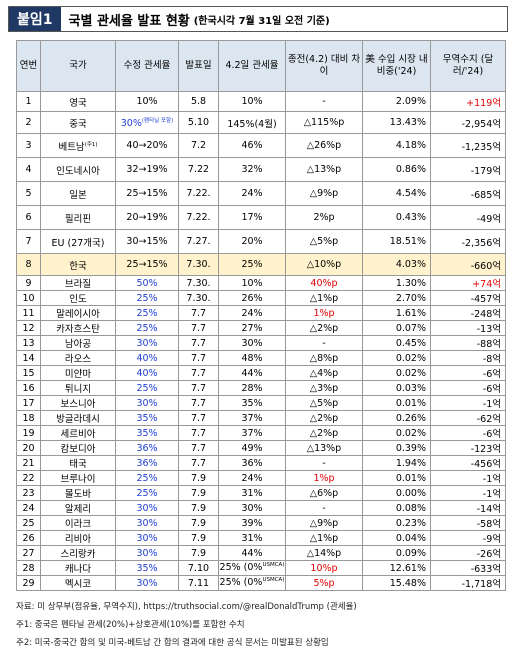 The height and width of the screenshot is (652, 520). What do you see at coordinates (468, 169) in the screenshot?
I see `cell: -179억` at bounding box center [468, 169].